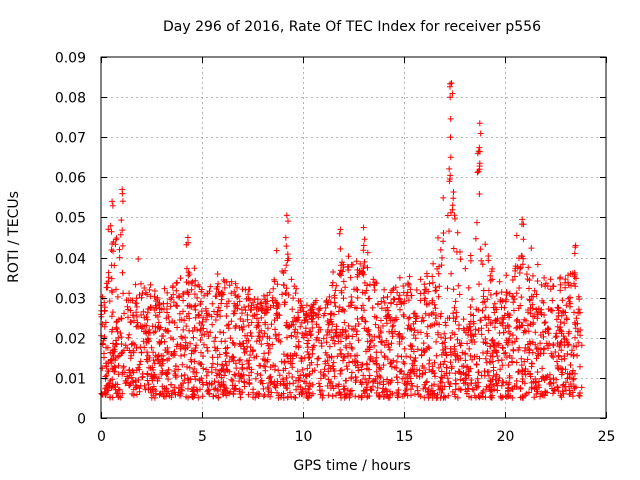  Describe the element at coordinates (70, 219) in the screenshot. I see `y-tick-label: 0.05` at that location.